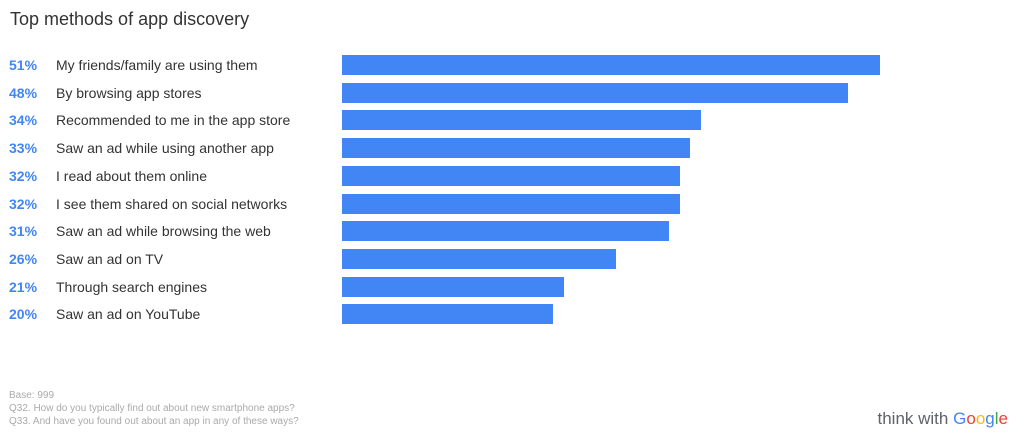  What do you see at coordinates (131, 287) in the screenshot?
I see `category-label: Through search engines` at bounding box center [131, 287].